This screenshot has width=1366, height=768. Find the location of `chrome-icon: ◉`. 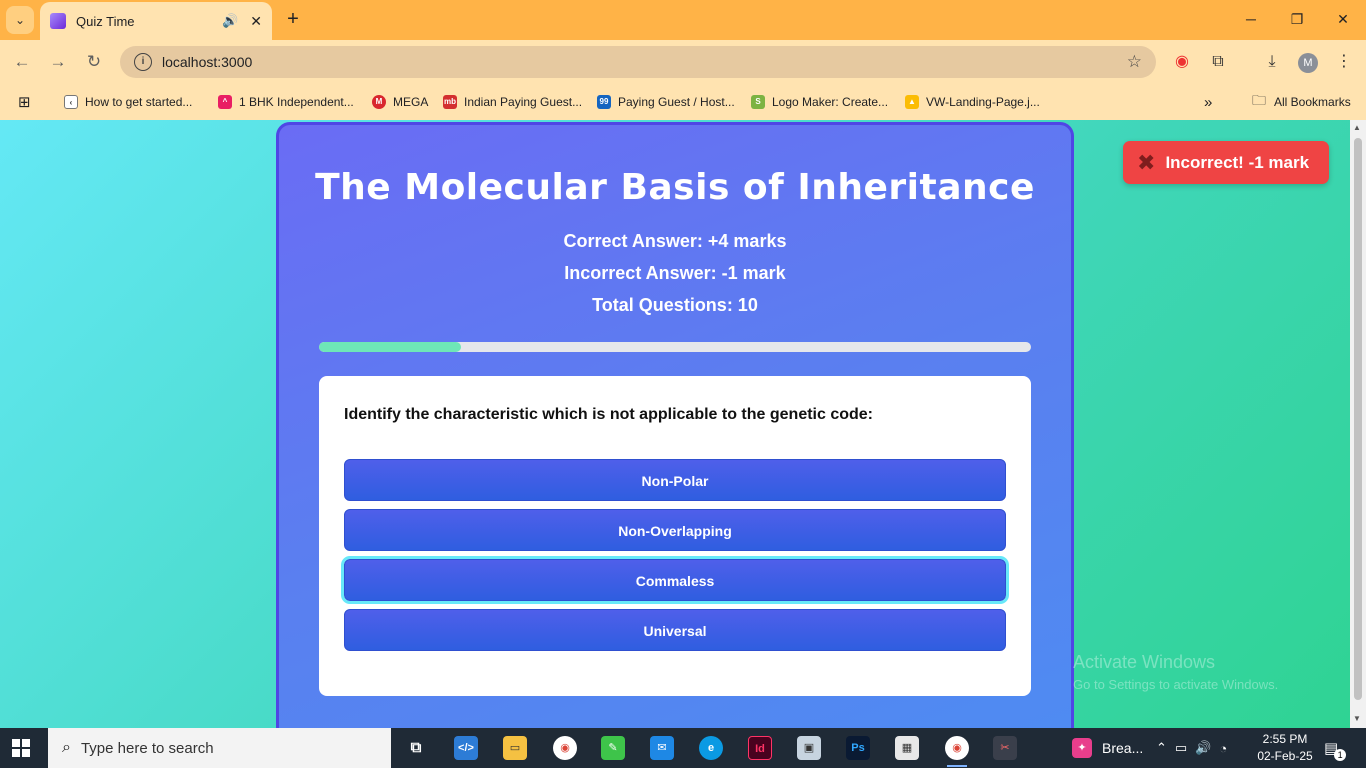

chrome-icon: ◉ is located at coordinates (565, 748).